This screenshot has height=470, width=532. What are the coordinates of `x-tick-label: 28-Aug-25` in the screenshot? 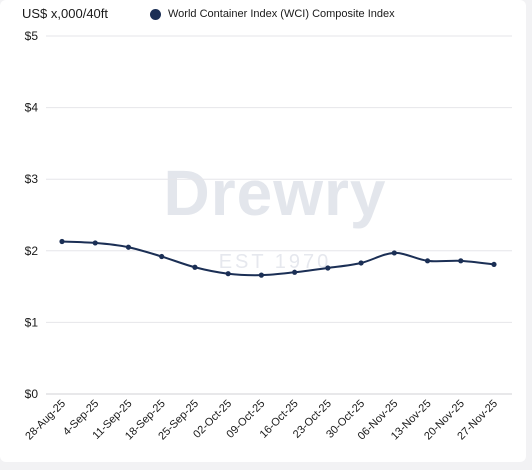 It's located at (45, 420).